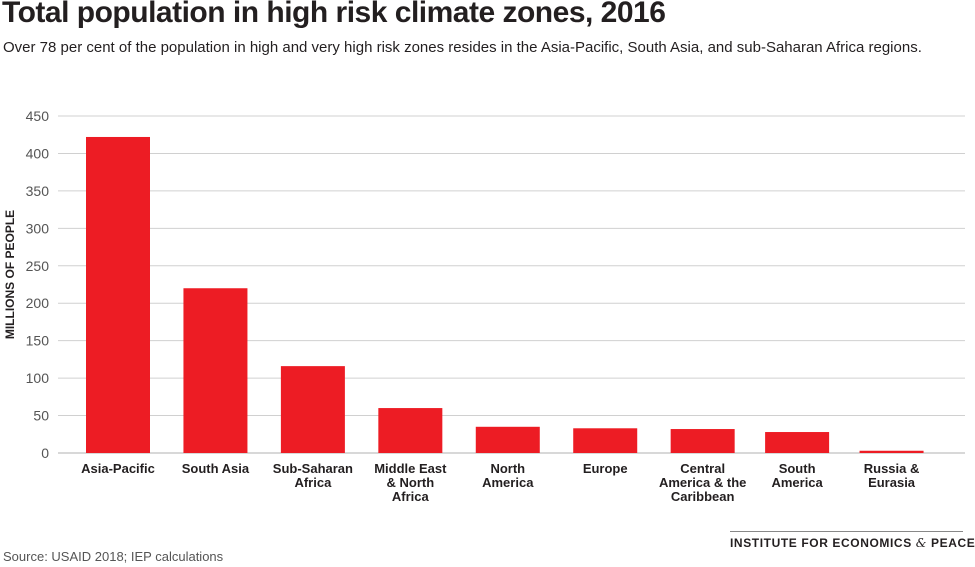 The width and height of the screenshot is (975, 567). I want to click on brand-logo: INSTITUTE FOR ECONOMICS & PEACE, so click(852, 543).